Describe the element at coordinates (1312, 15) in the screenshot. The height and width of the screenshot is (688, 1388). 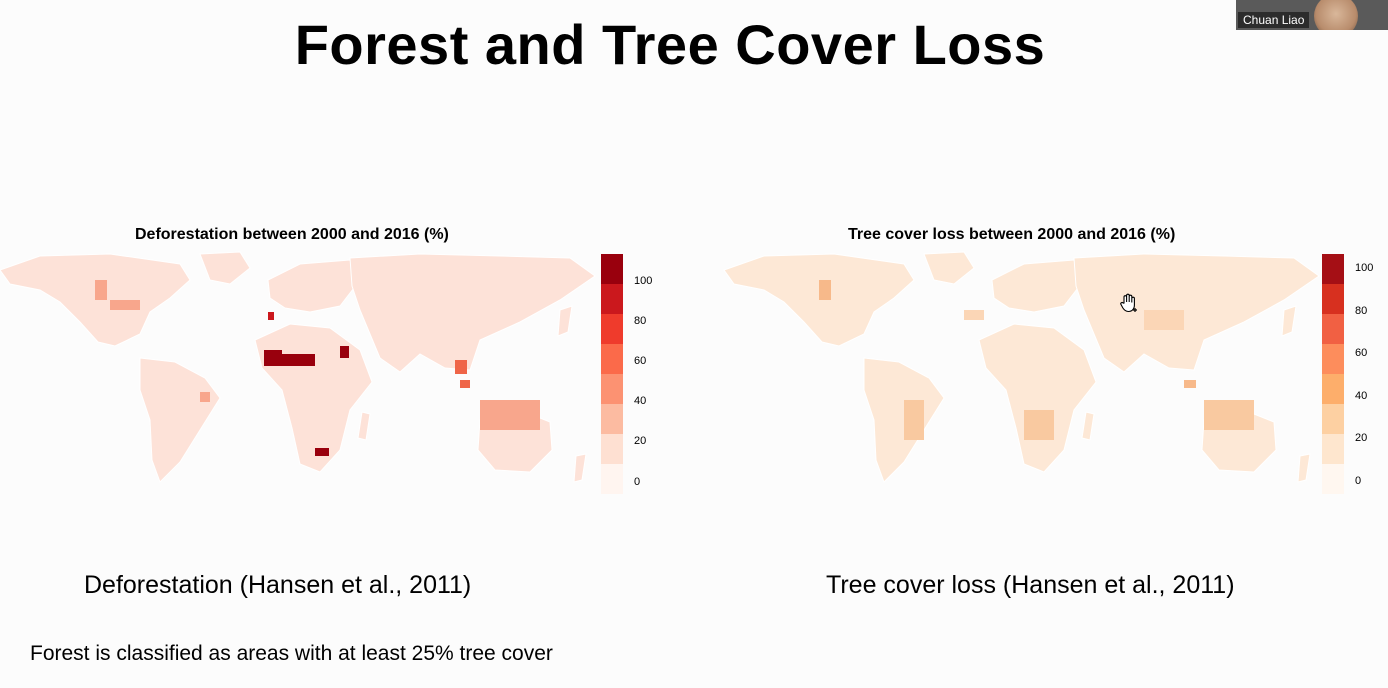
I see `webcam-thumbnail: Chuan Liao` at that location.